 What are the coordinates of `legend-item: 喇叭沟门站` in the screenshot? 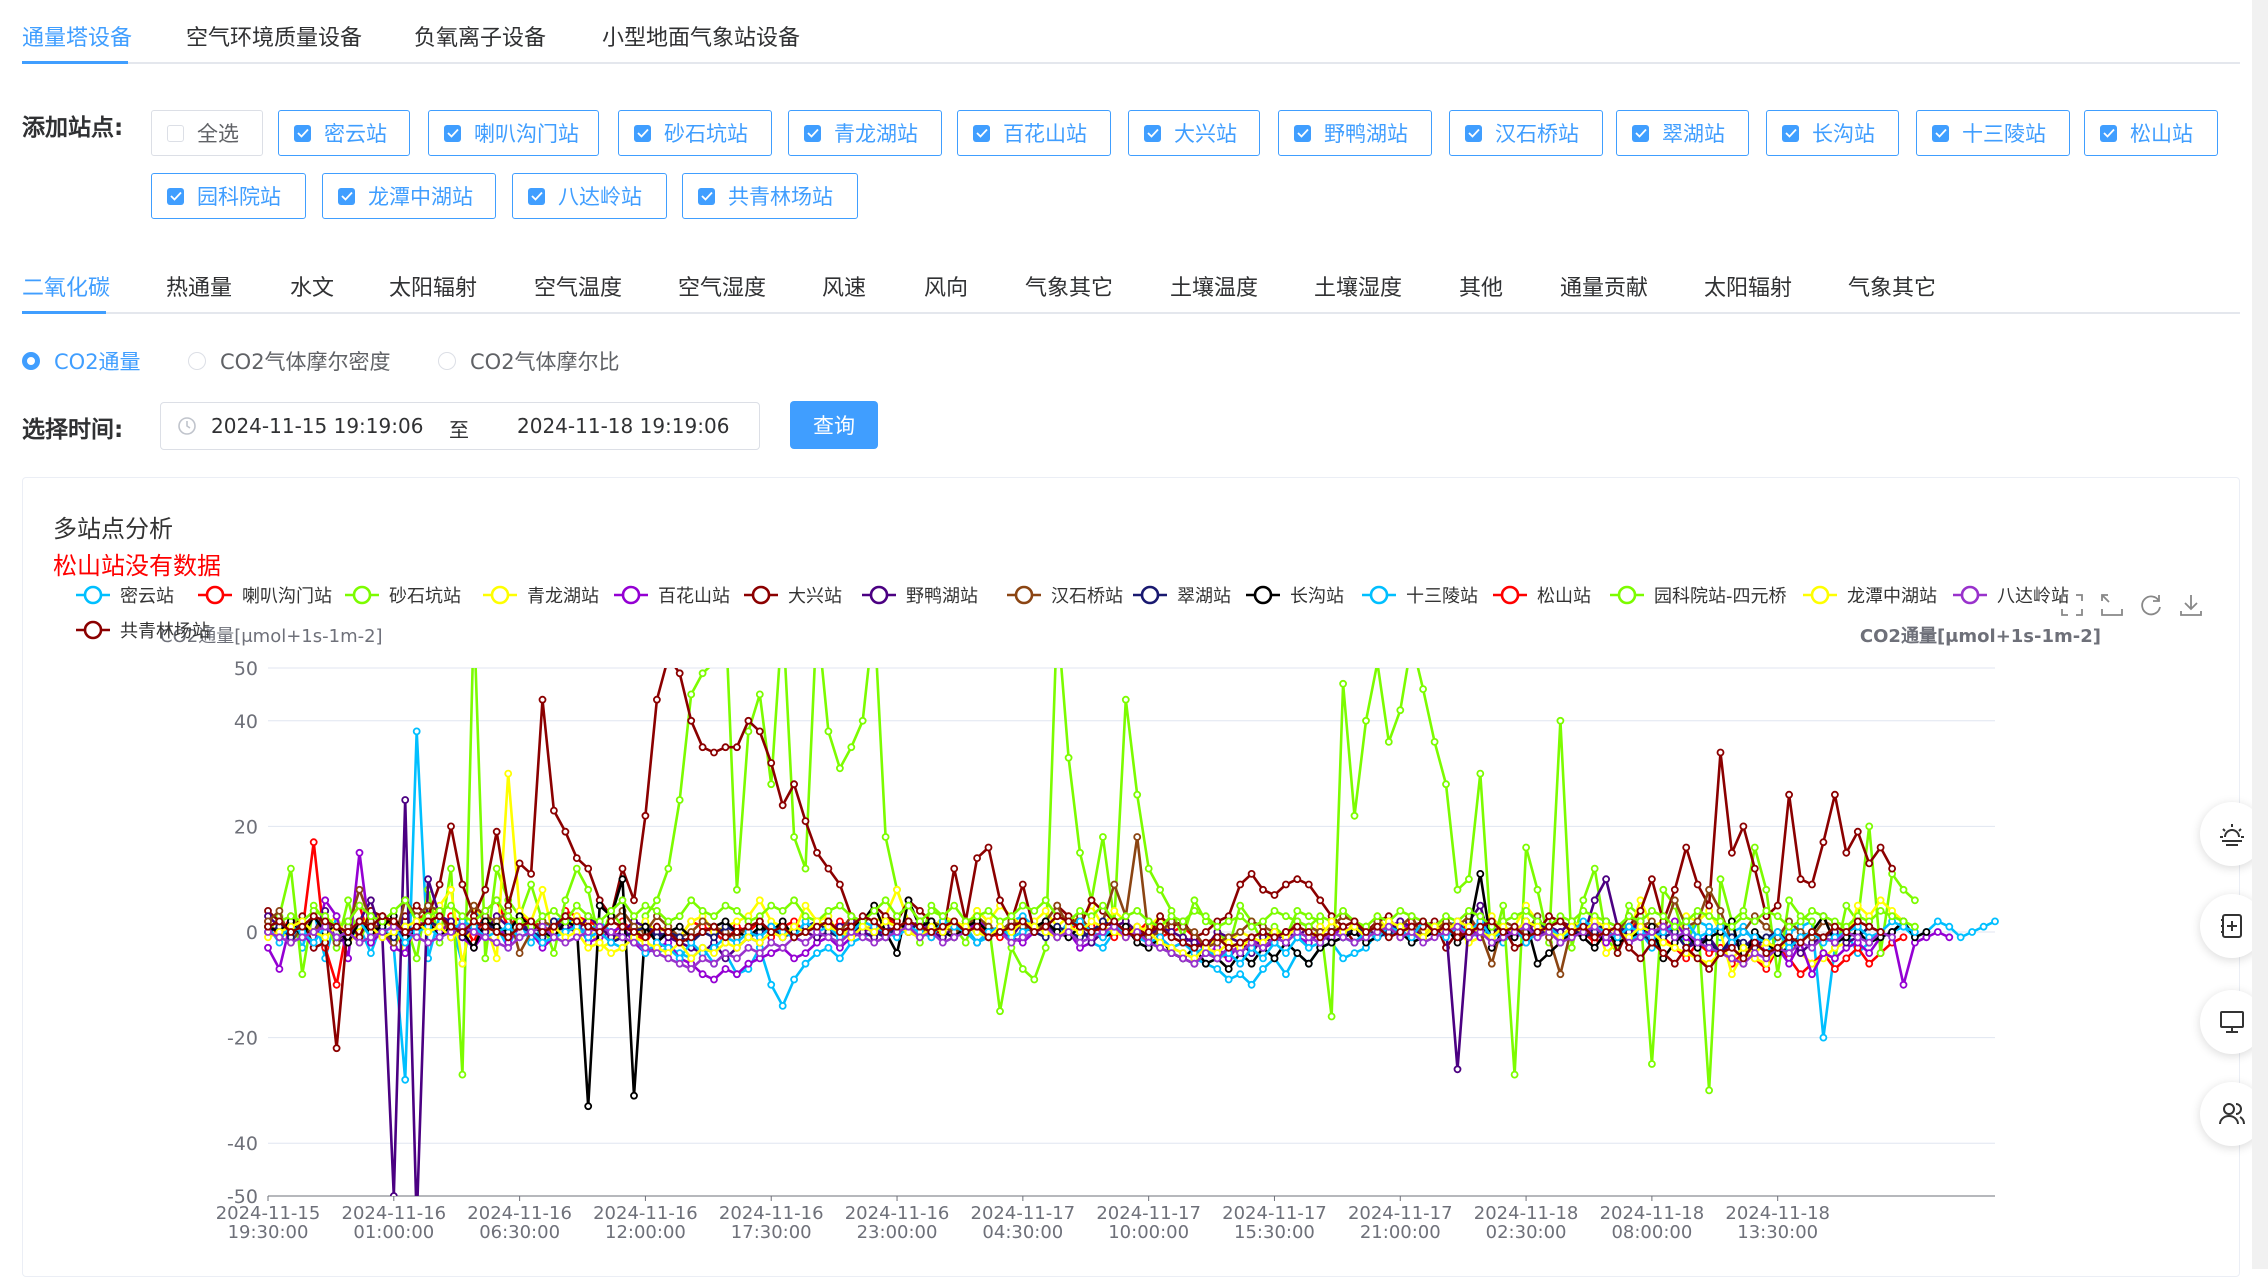 It's located at (265, 596).